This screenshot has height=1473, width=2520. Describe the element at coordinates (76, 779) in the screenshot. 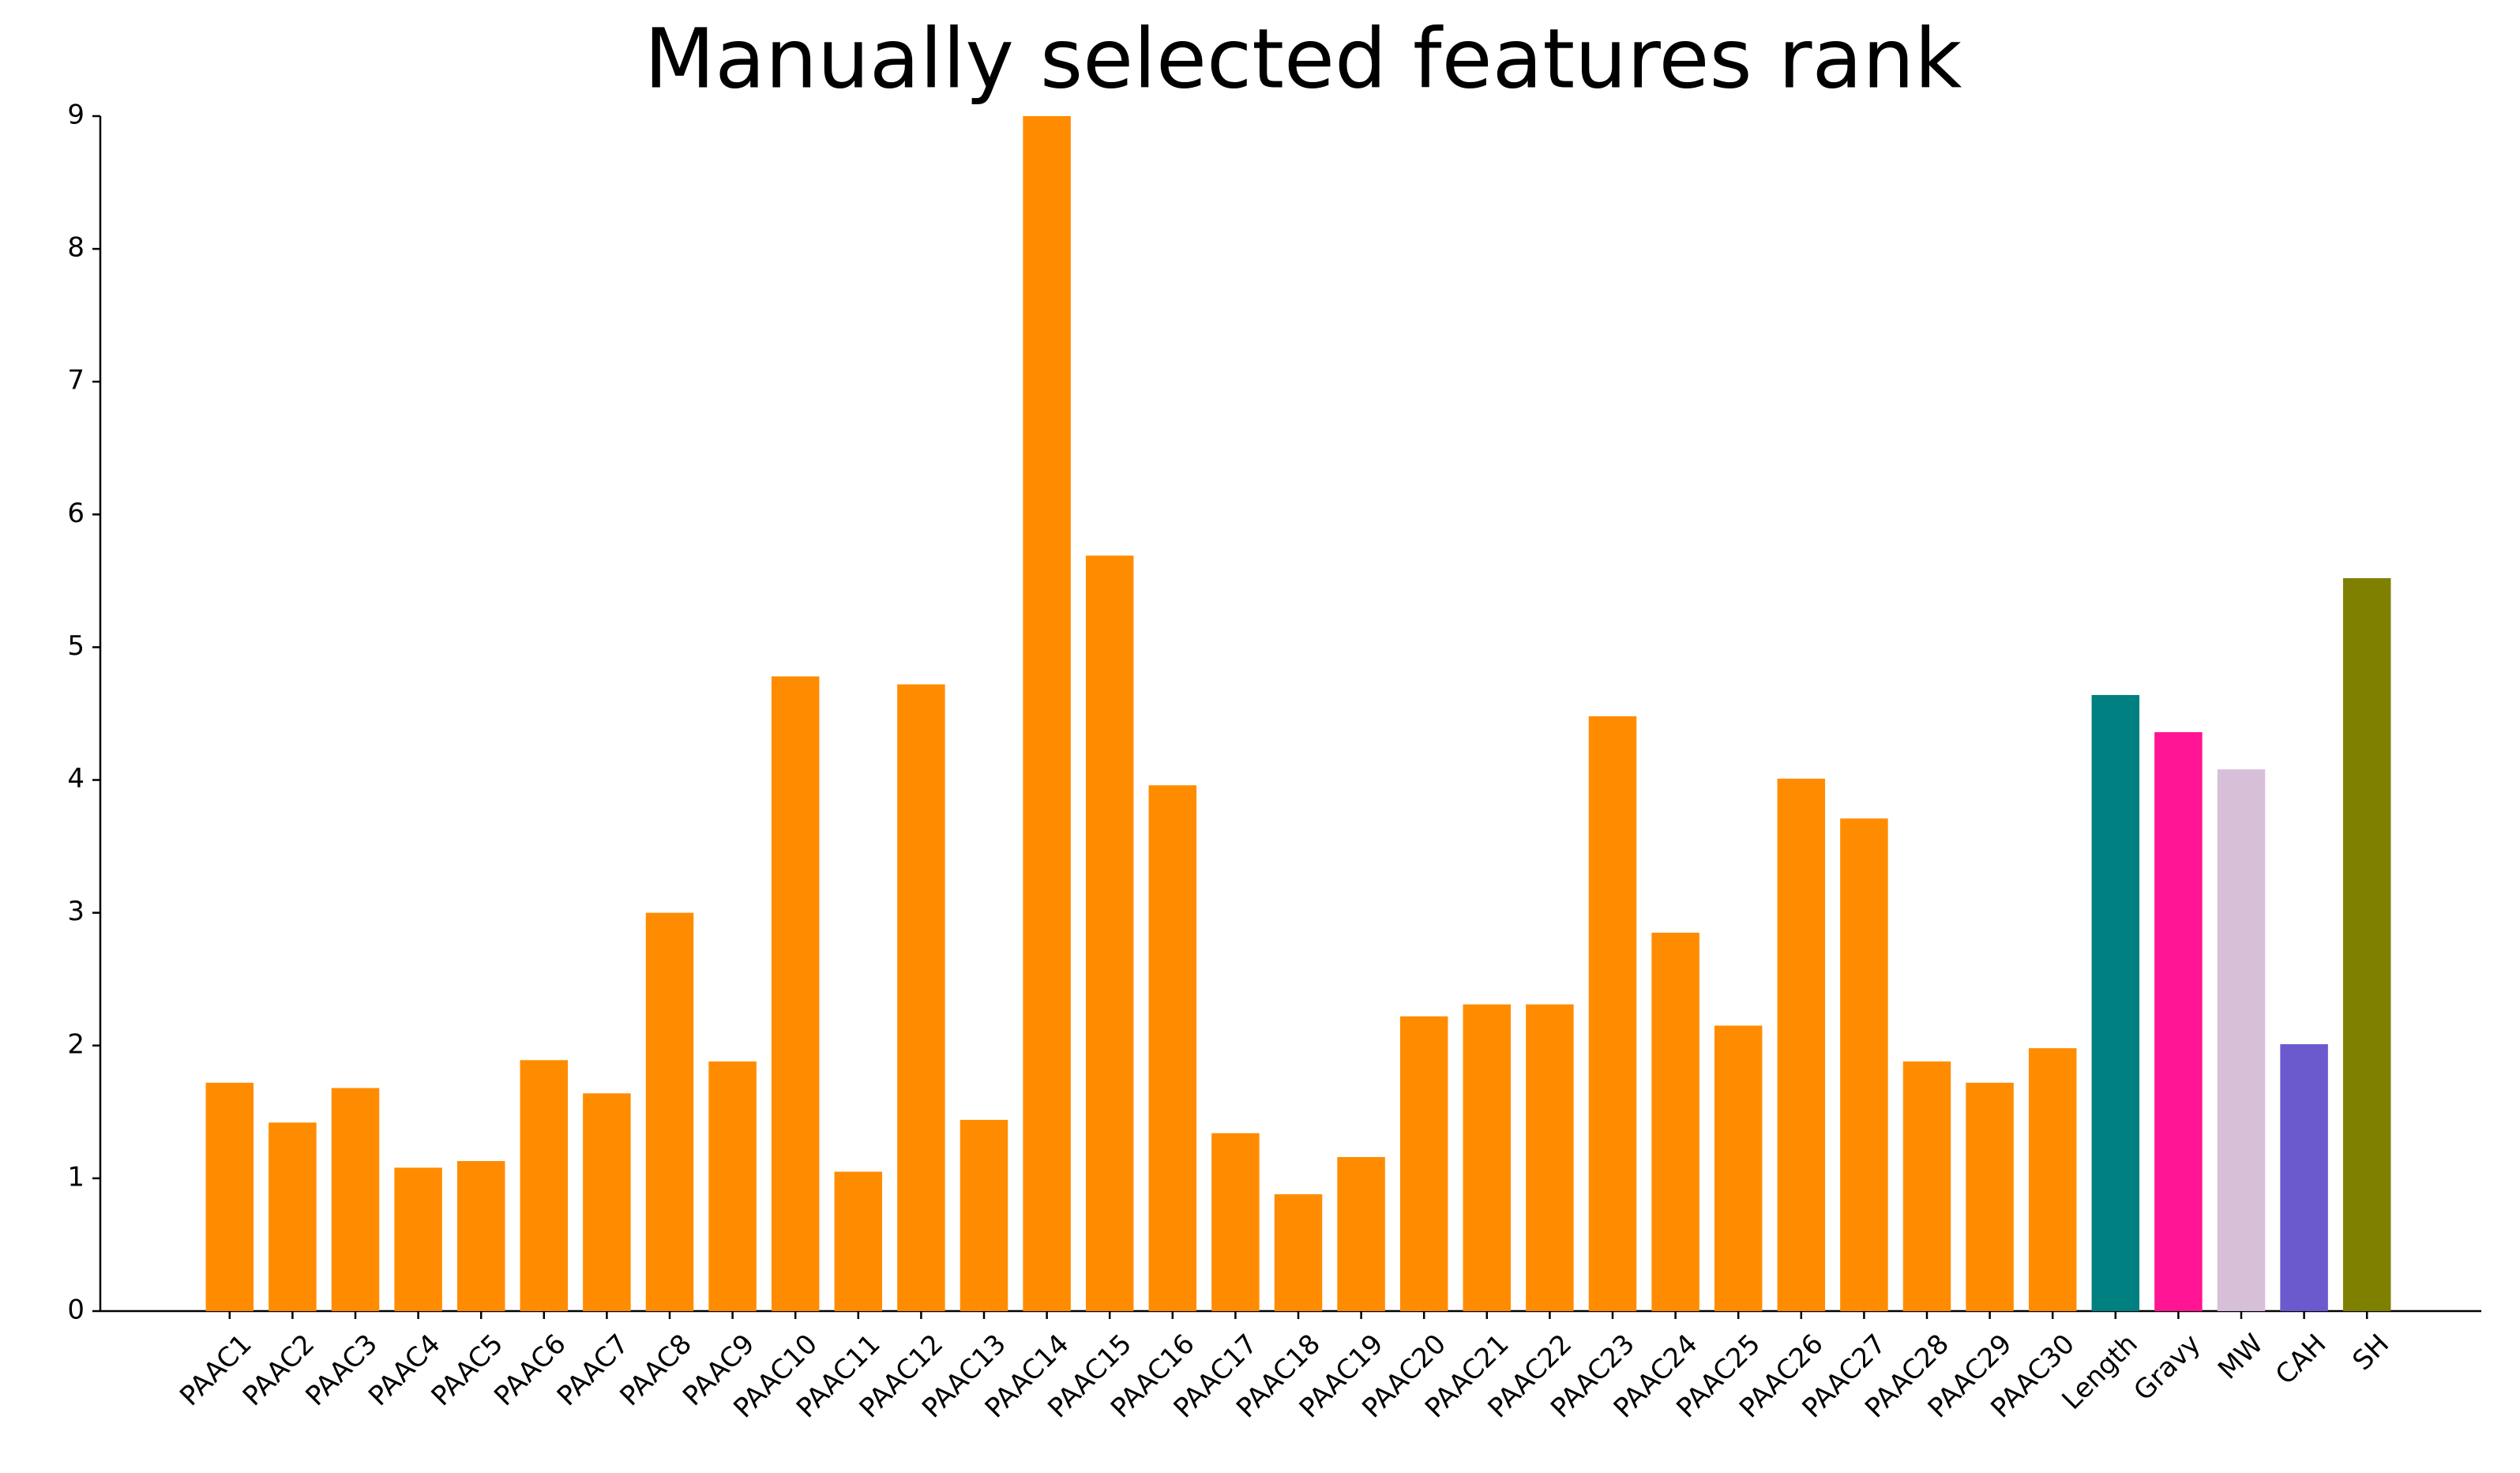

I see `y-tick-label: 4` at that location.